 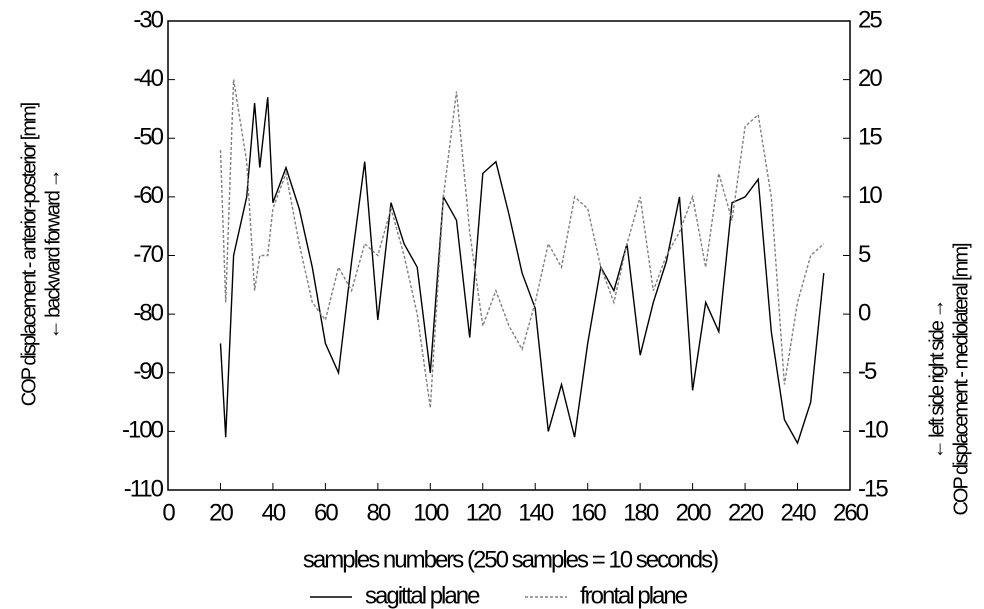 What do you see at coordinates (431, 512) in the screenshot?
I see `x-tick-label: 100` at bounding box center [431, 512].